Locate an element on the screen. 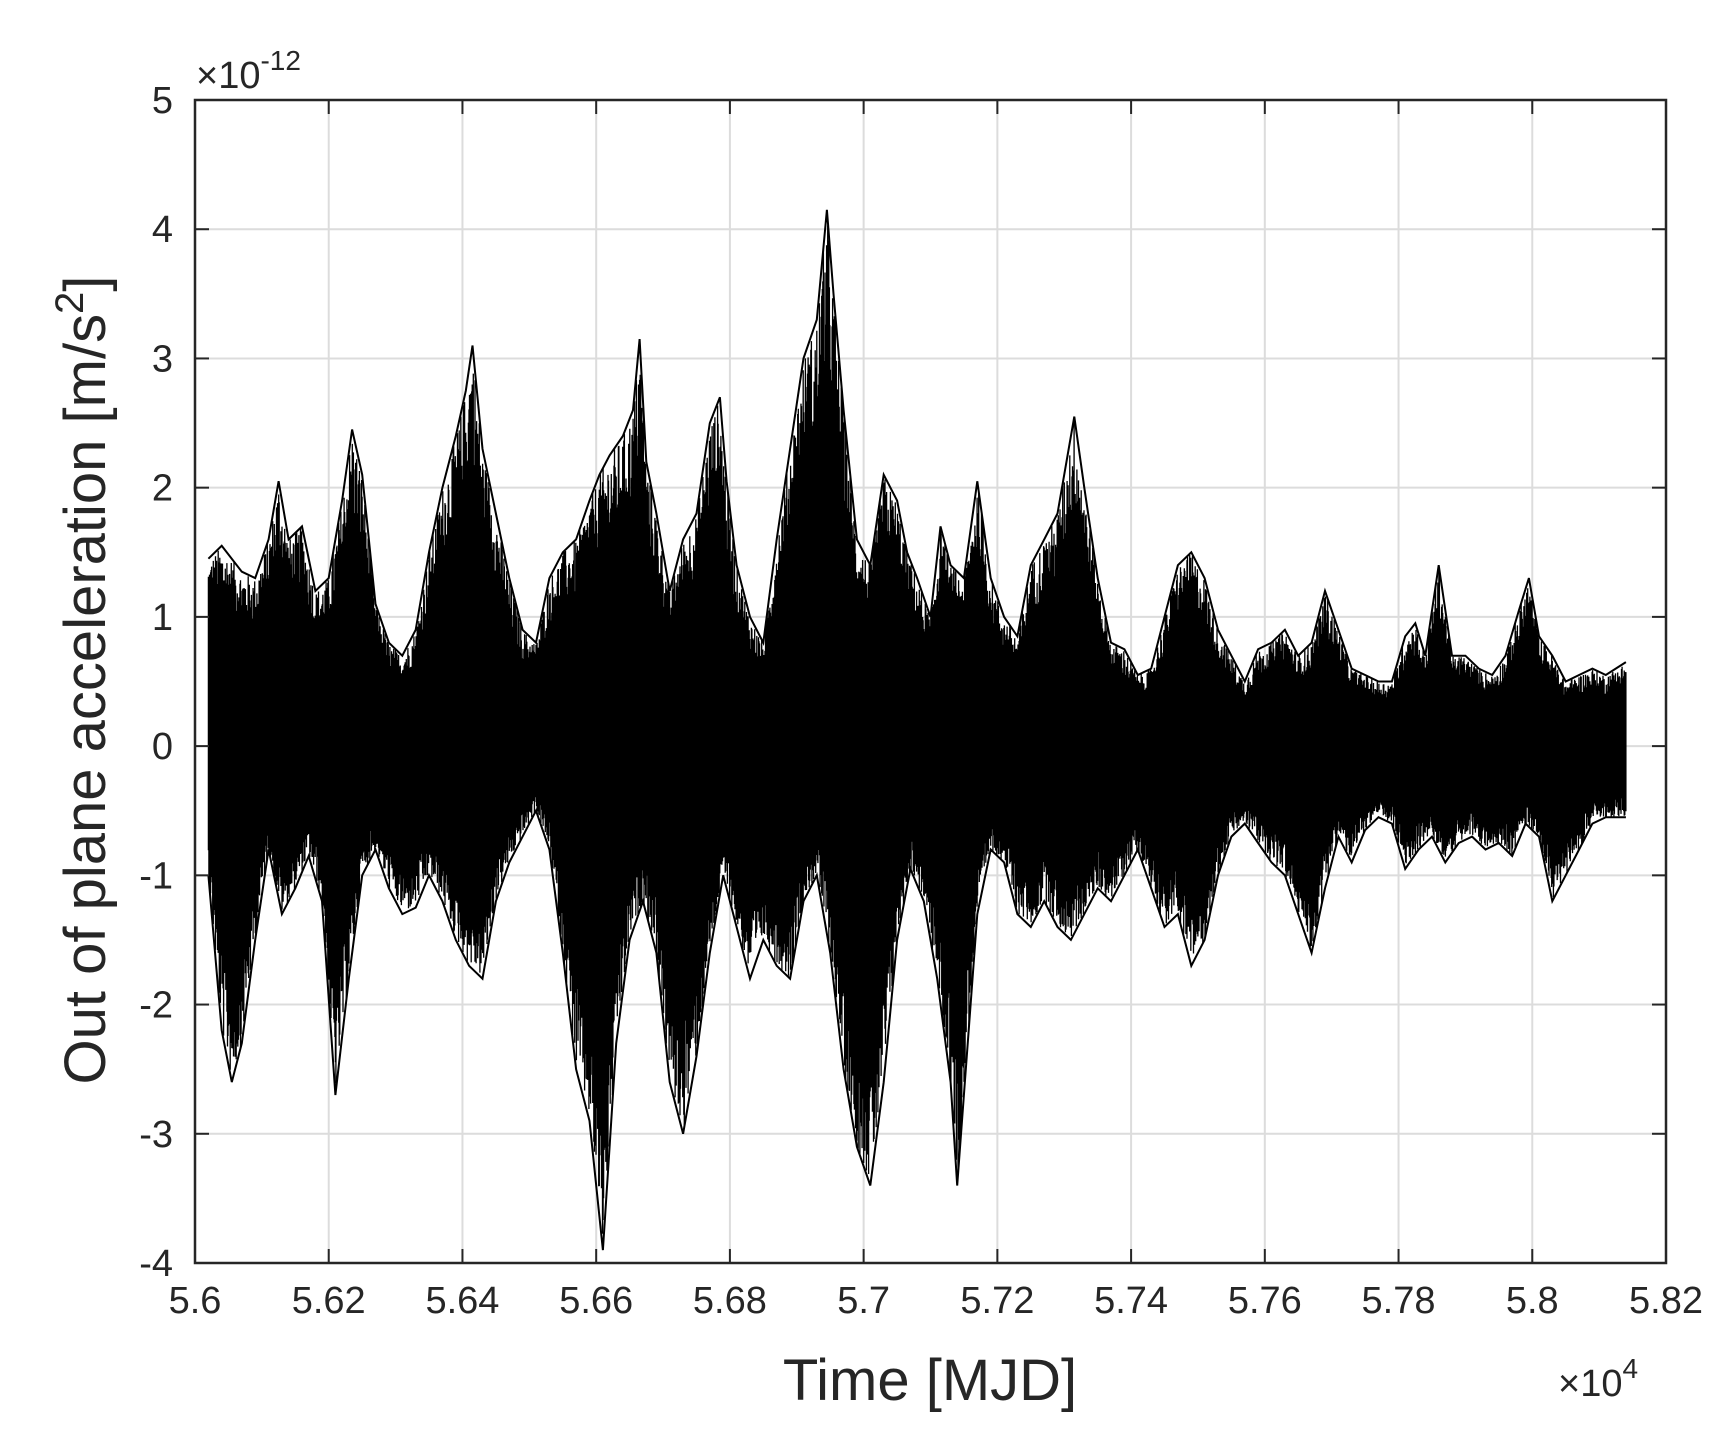  y-axis-label-main: Out of plane acceleration [m/s is located at coordinates (85, 699).